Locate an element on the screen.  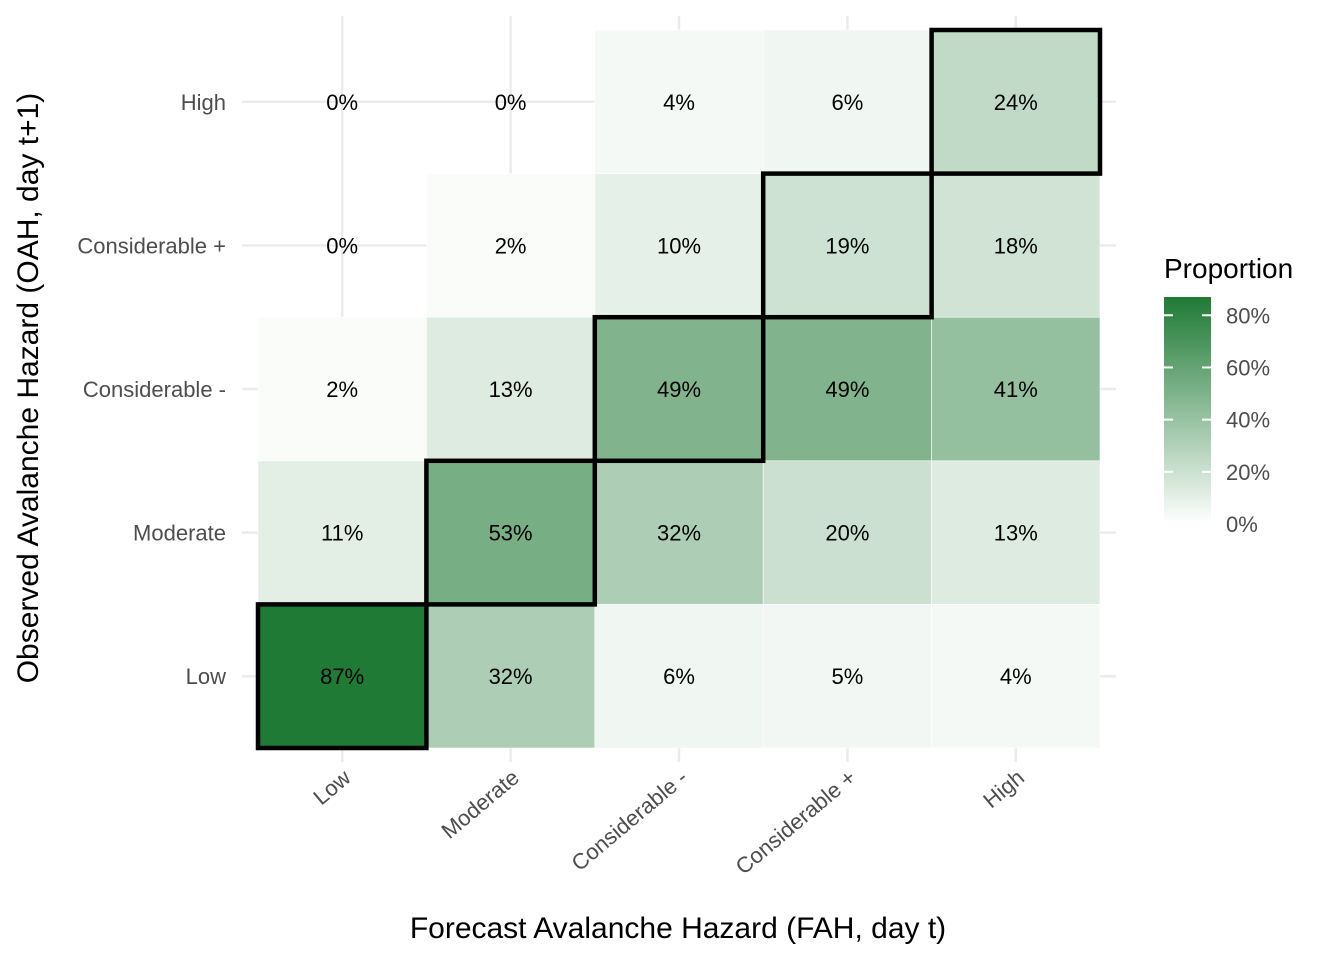
y-tick-label: Moderate is located at coordinates (179, 533).